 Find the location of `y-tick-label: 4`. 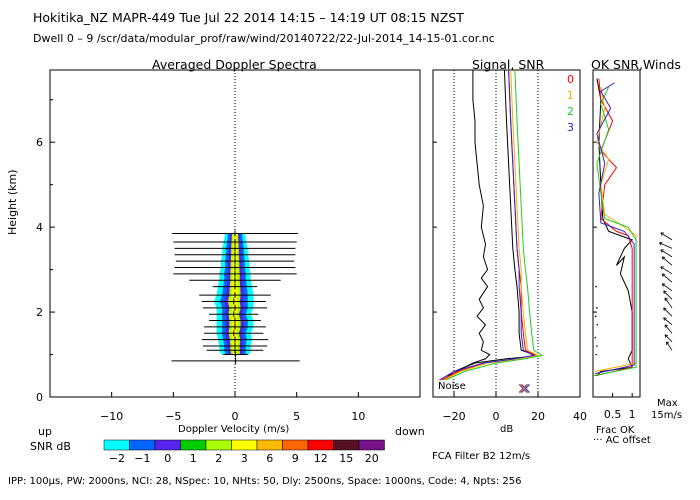

y-tick-label: 4 is located at coordinates (39, 227).